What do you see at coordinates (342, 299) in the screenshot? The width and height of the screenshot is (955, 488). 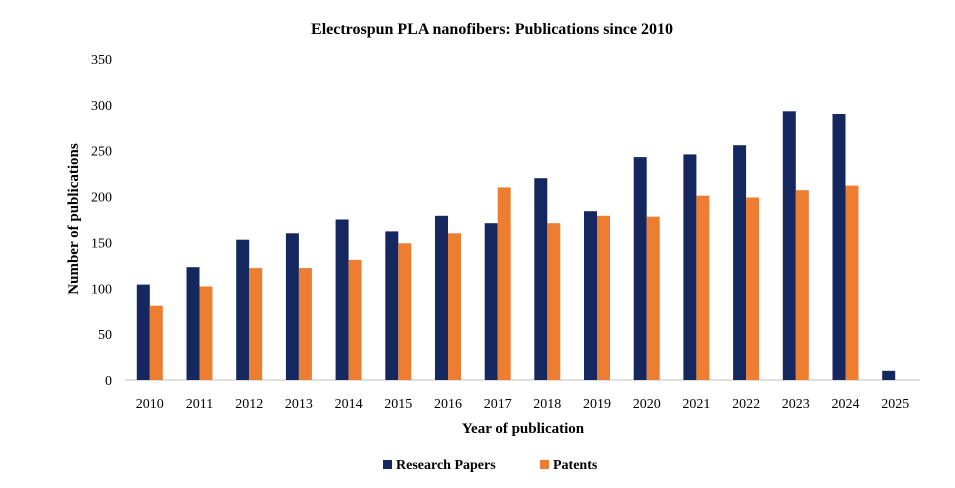 I see `bar-research-papers-2014` at bounding box center [342, 299].